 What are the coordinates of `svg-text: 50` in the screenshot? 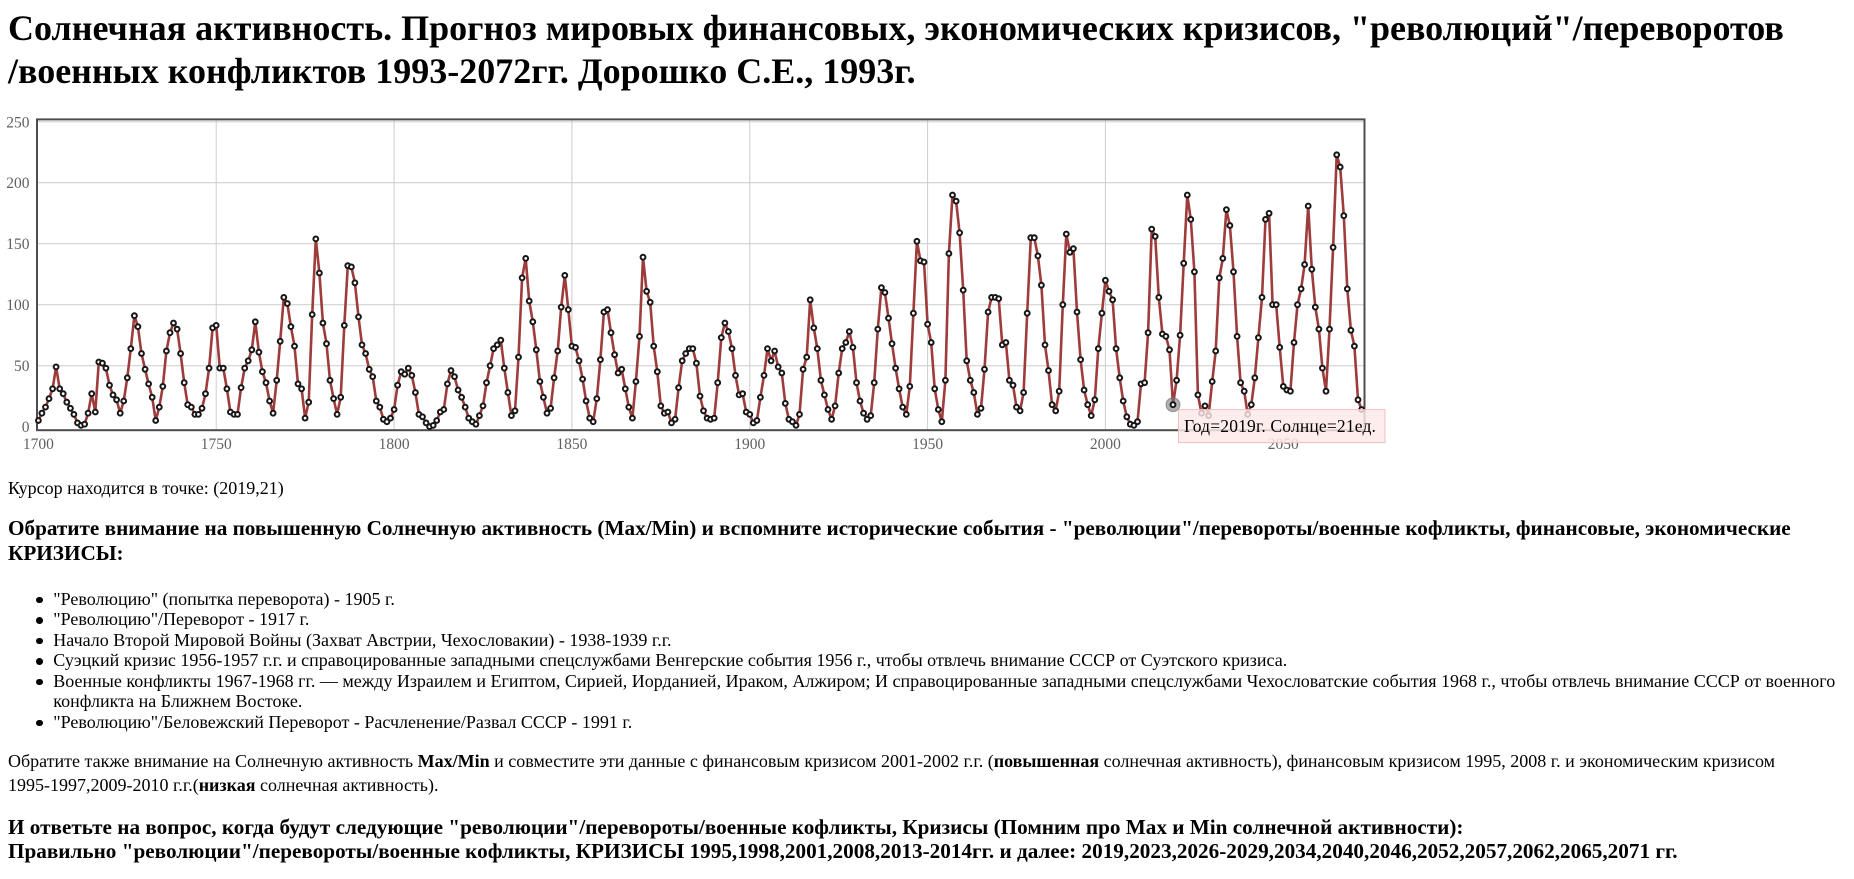 It's located at (22, 366).